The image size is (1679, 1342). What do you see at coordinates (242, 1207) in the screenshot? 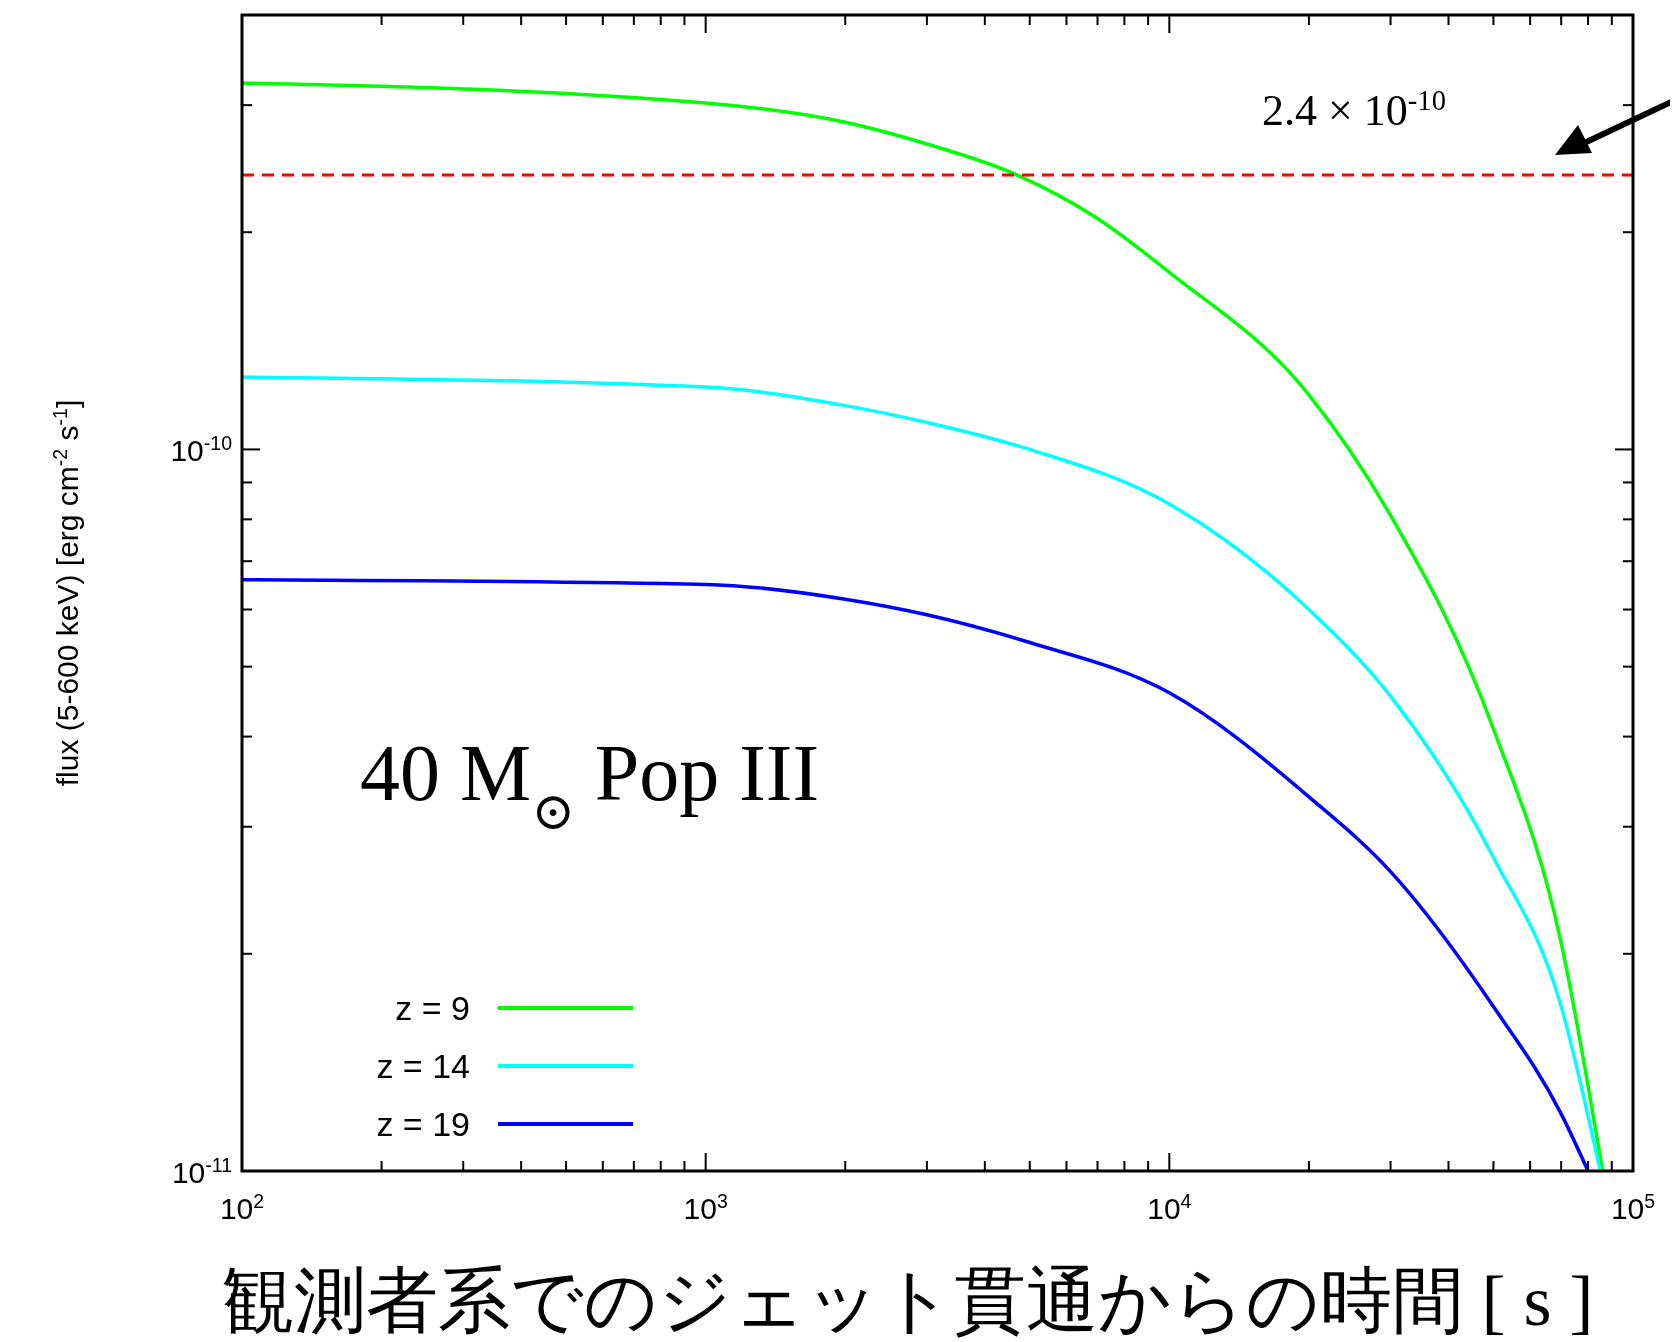
I see `x-tick-label: 10$^{2}$` at bounding box center [242, 1207].